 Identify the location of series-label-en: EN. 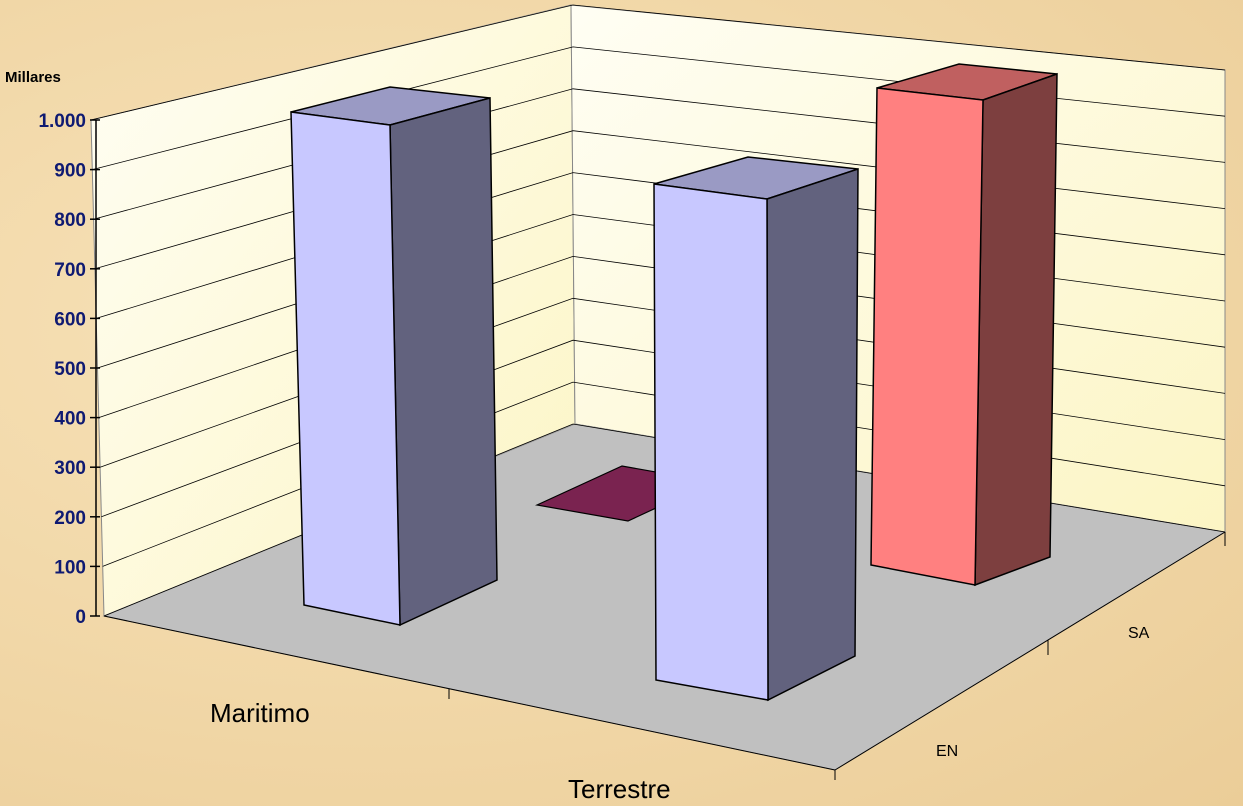
(947, 751).